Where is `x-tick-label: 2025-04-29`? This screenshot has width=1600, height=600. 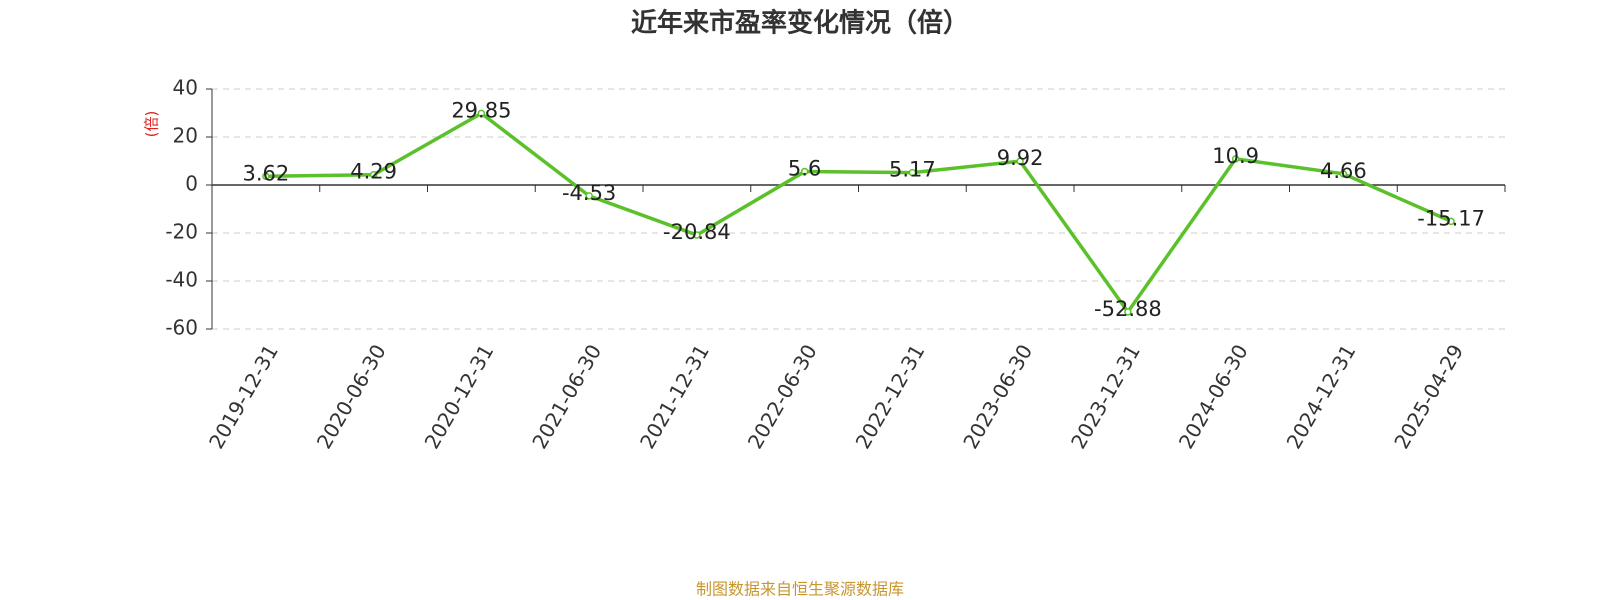 x-tick-label: 2025-04-29 is located at coordinates (1428, 396).